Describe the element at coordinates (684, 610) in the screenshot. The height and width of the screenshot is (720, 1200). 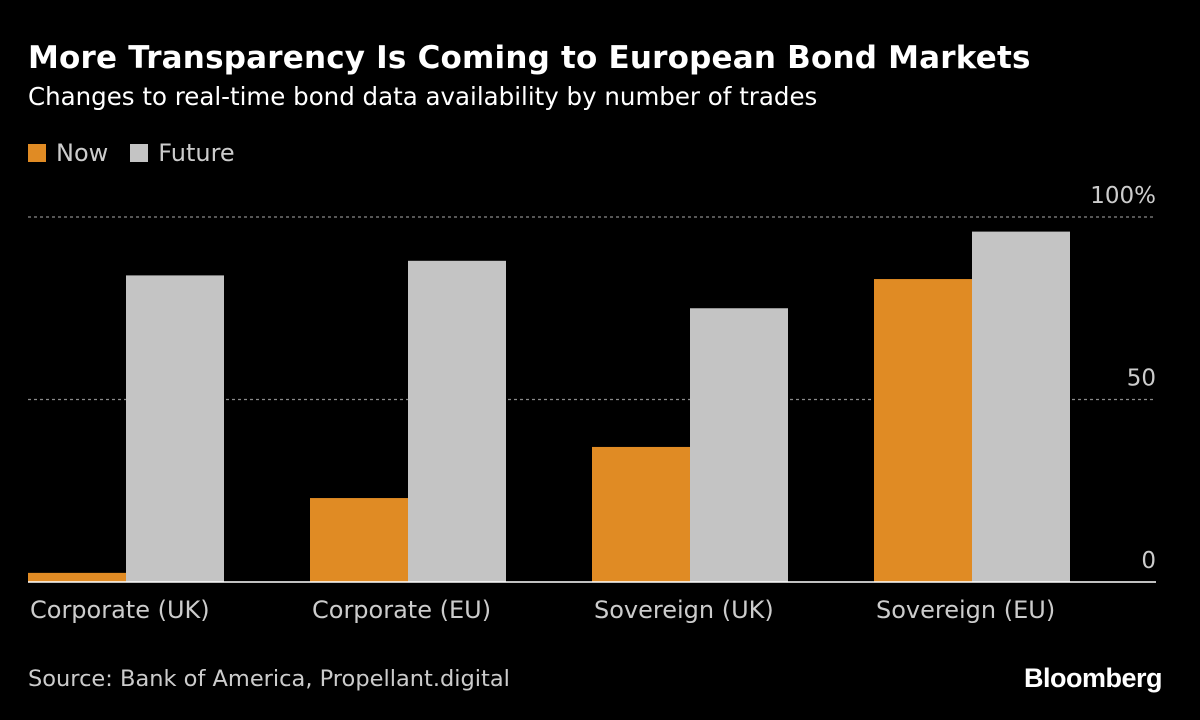
I see `x-tick-label-2: Sovereign (UK)` at that location.